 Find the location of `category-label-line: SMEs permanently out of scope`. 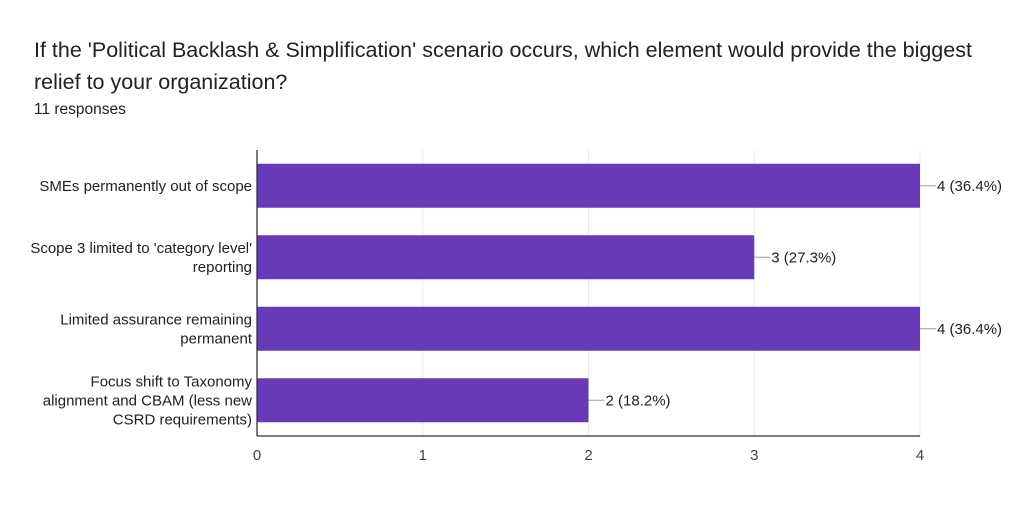

category-label-line: SMEs permanently out of scope is located at coordinates (145, 186).